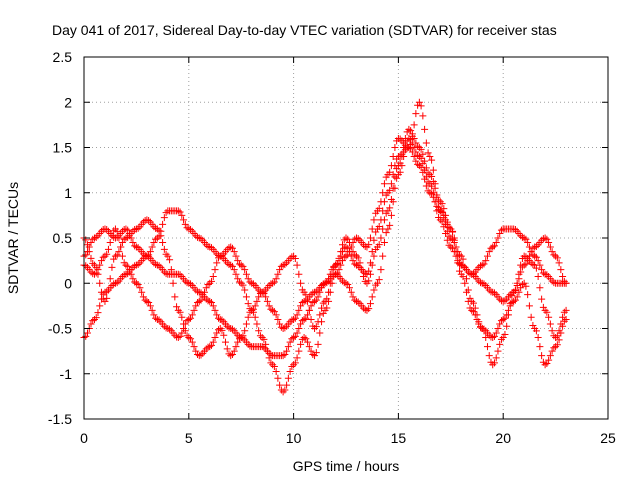 The height and width of the screenshot is (480, 640). What do you see at coordinates (68, 102) in the screenshot?
I see `y-tick-label: 2` at bounding box center [68, 102].